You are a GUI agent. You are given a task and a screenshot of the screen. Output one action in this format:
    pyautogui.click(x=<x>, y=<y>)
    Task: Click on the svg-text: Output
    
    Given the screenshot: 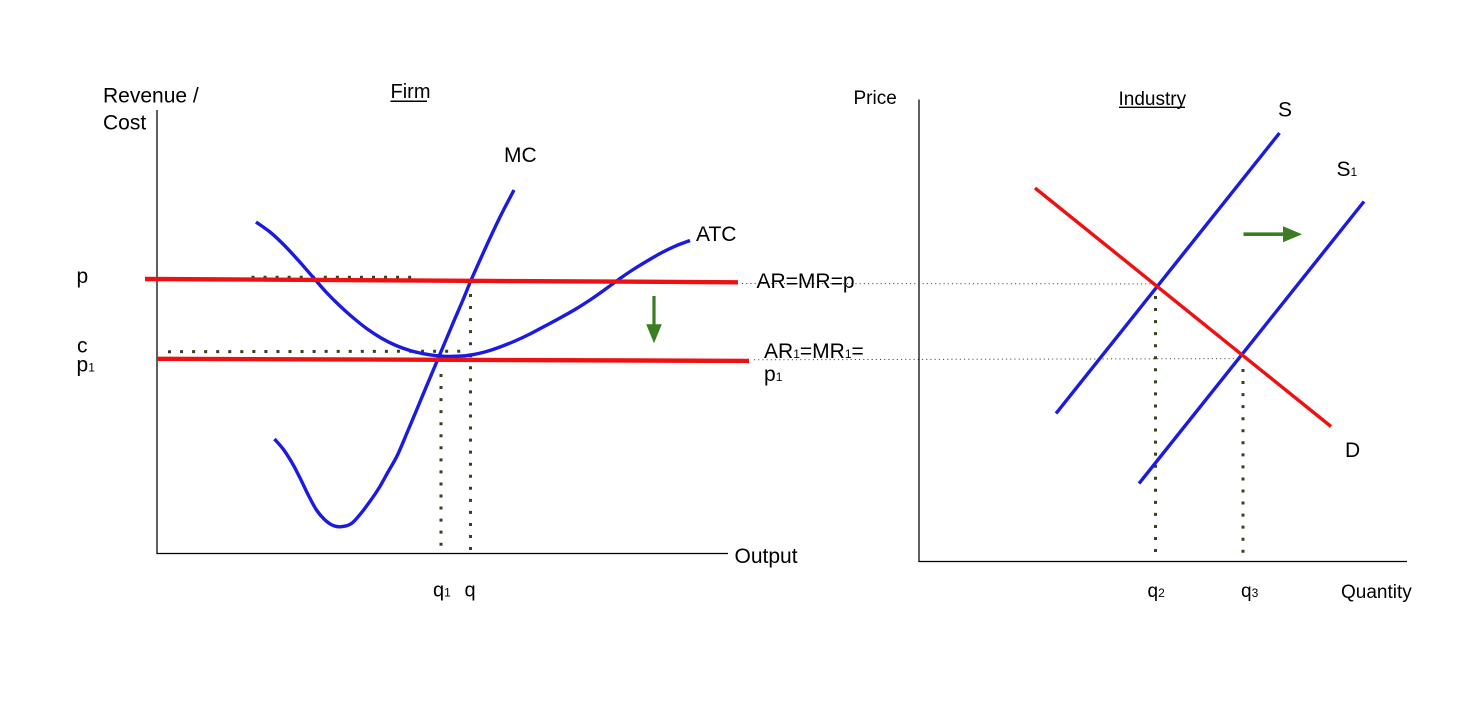 What is the action you would take?
    pyautogui.click(x=766, y=556)
    